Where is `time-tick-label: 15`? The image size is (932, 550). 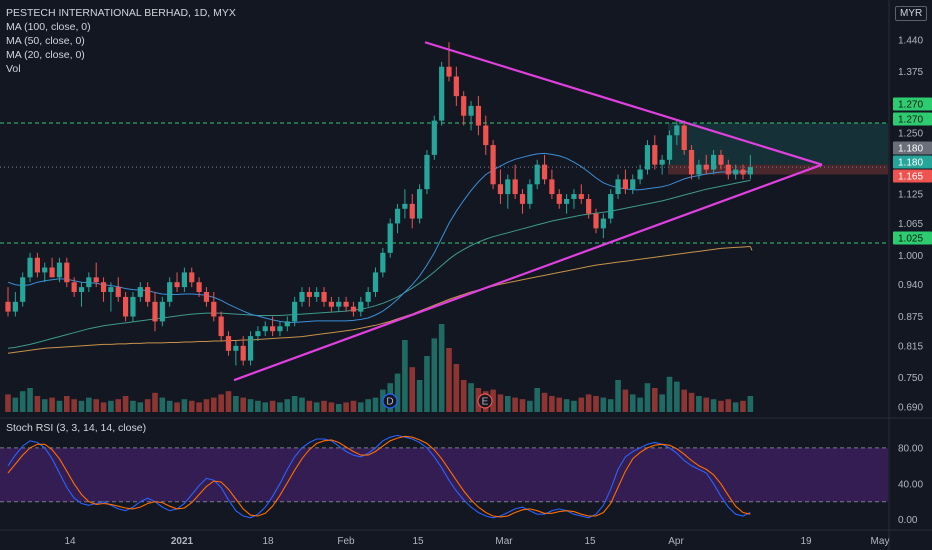
time-tick-label: 15 is located at coordinates (590, 541).